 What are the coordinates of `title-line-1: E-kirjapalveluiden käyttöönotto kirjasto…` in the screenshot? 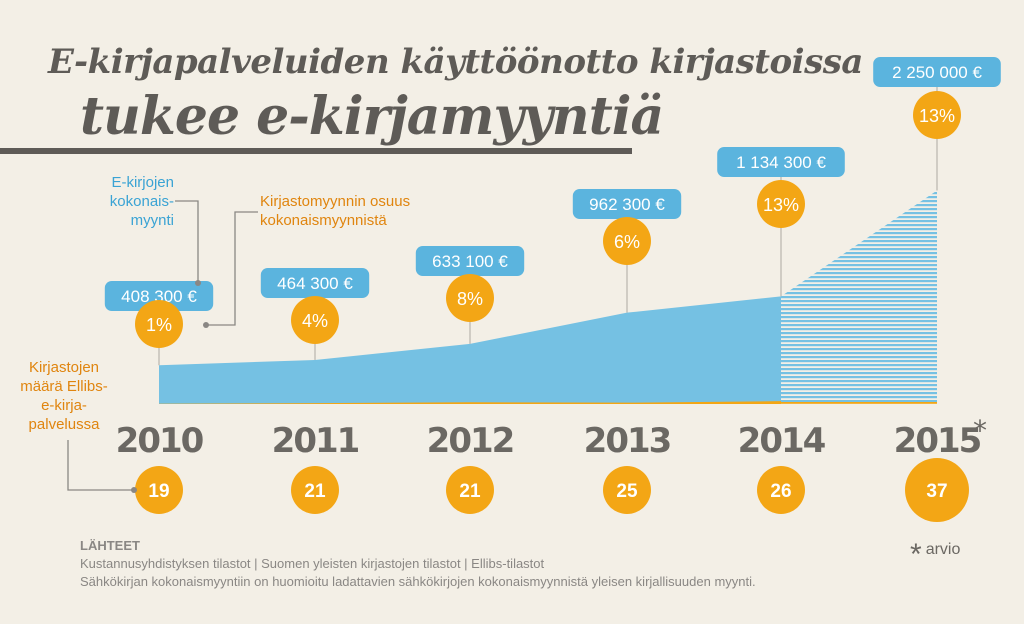 It's located at (455, 62).